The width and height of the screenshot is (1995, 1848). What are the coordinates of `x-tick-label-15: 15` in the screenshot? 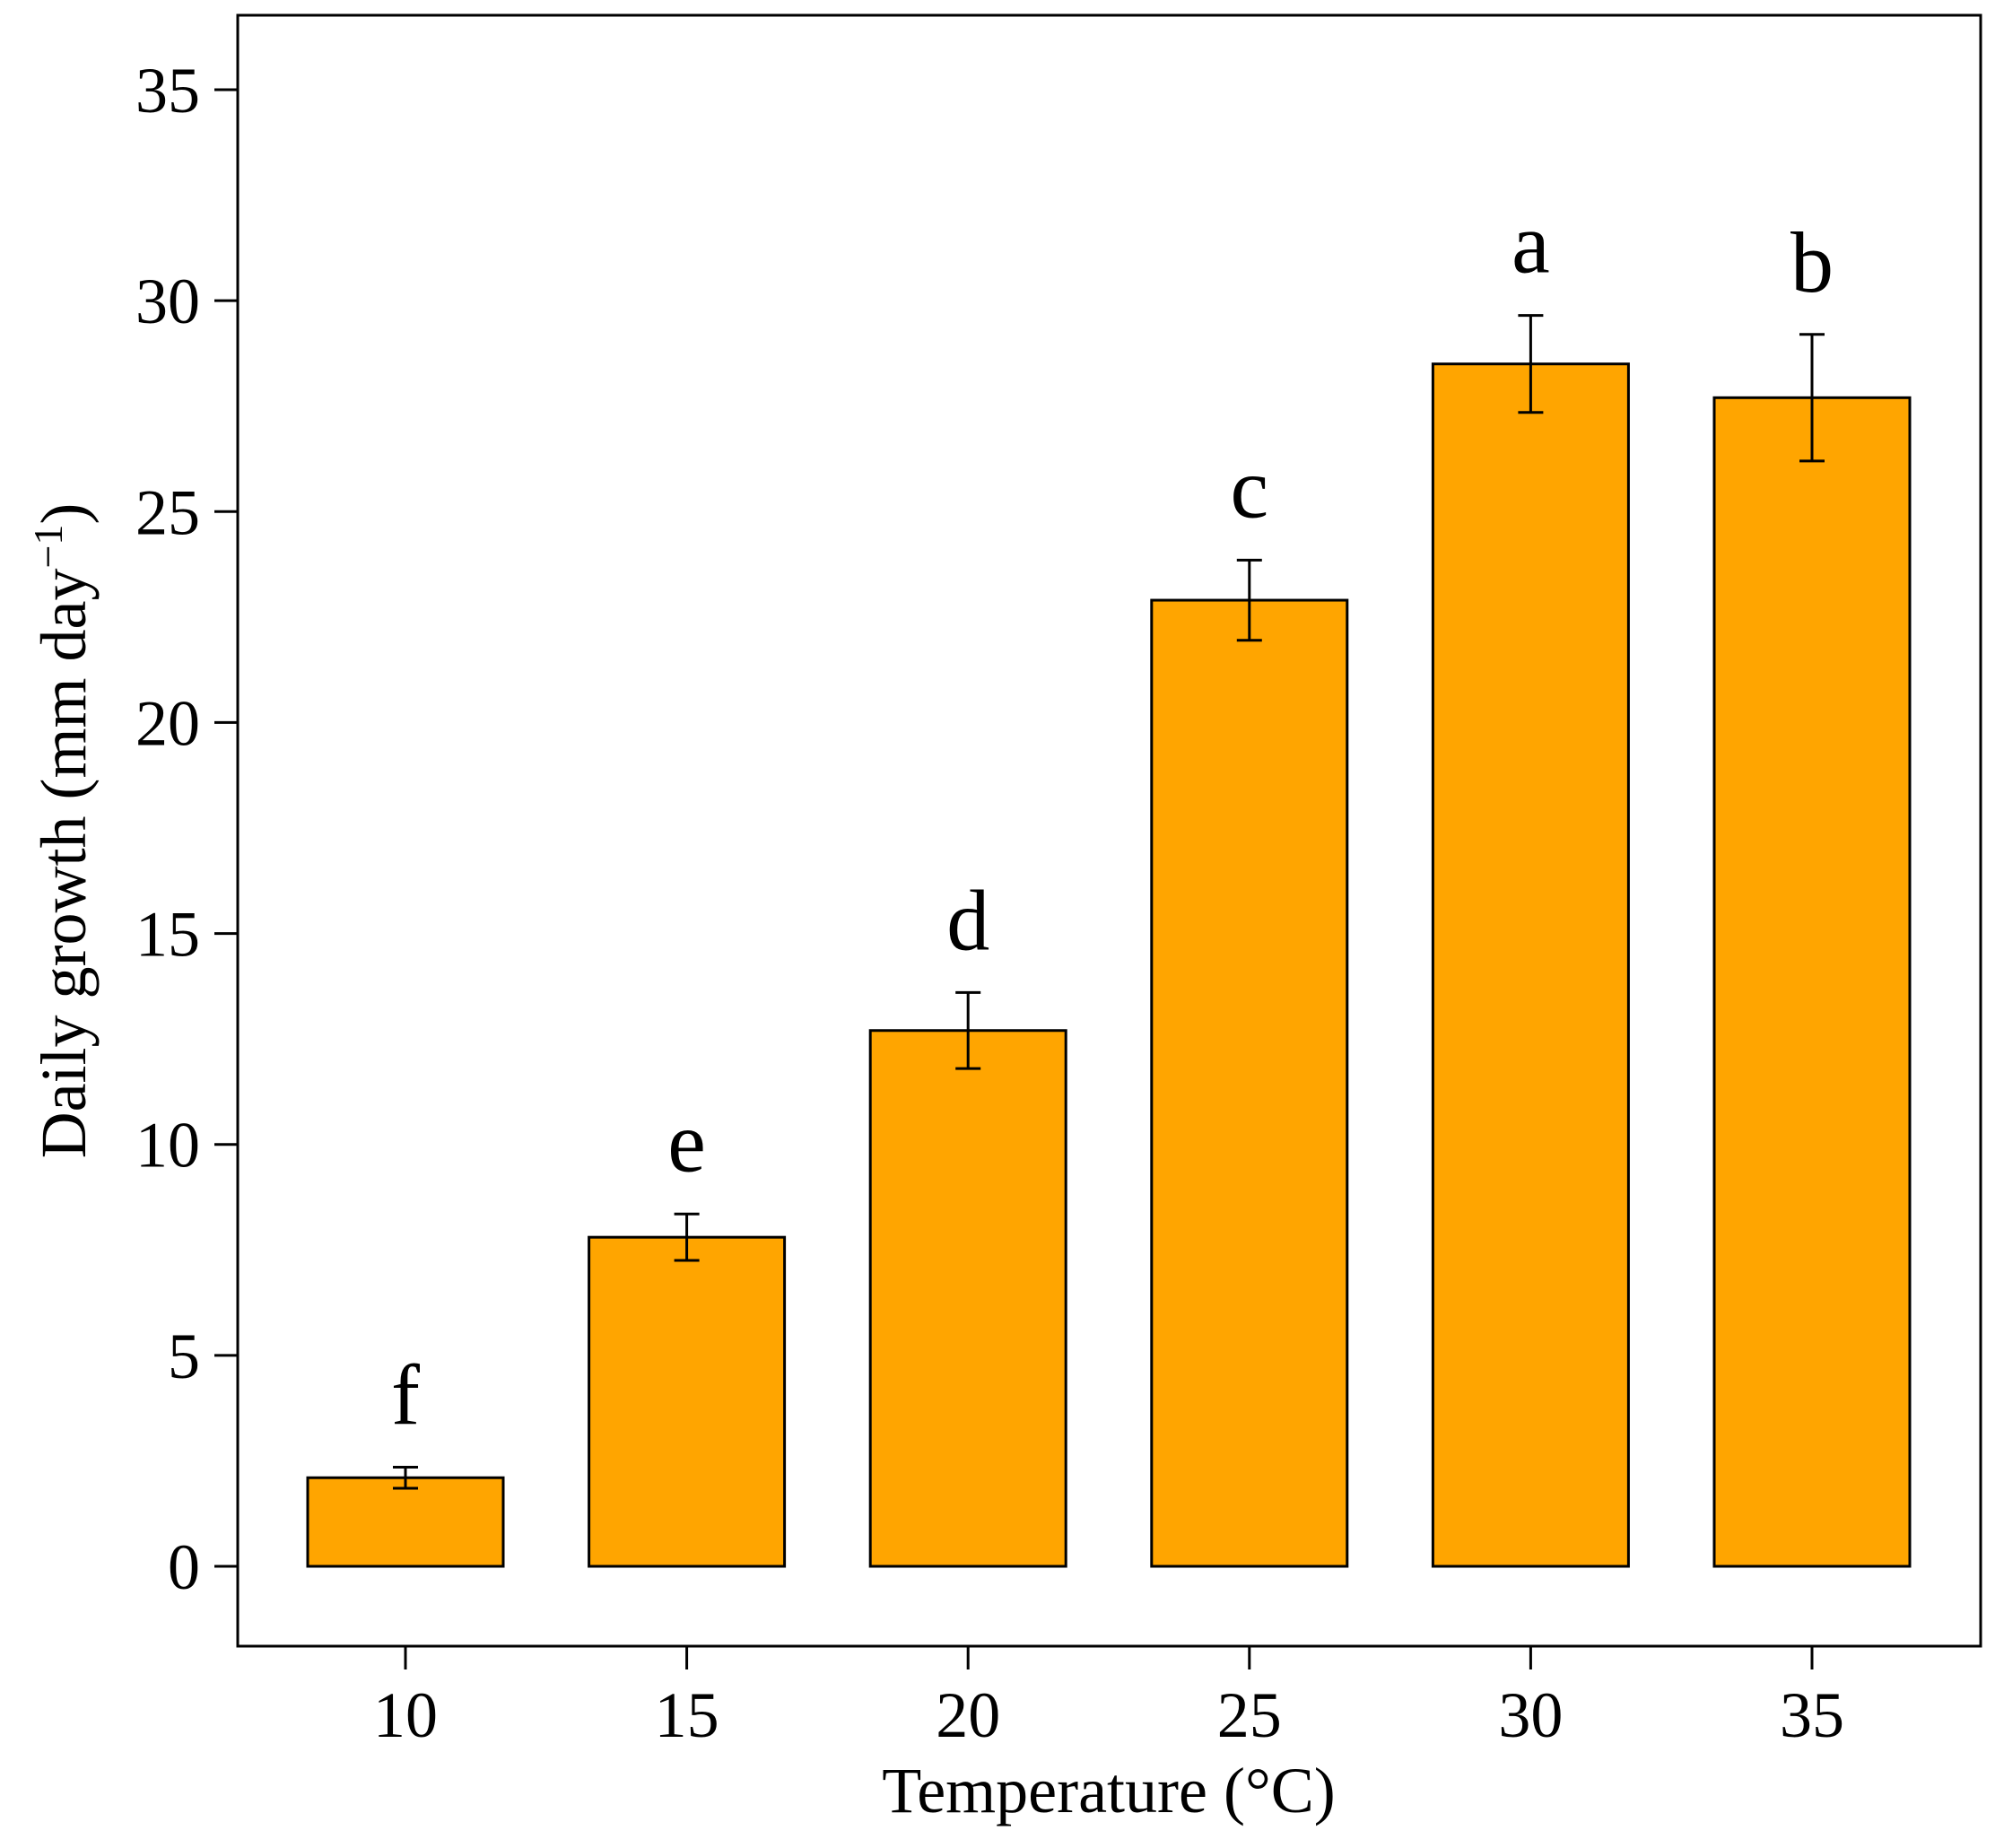 It's located at (687, 1715).